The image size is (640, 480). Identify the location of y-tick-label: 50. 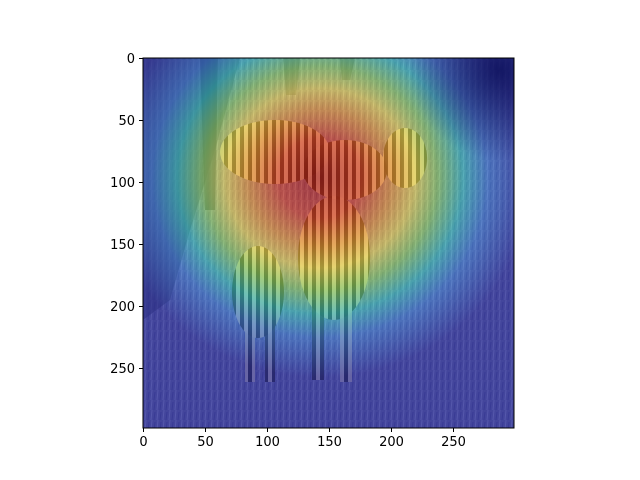
(126, 121).